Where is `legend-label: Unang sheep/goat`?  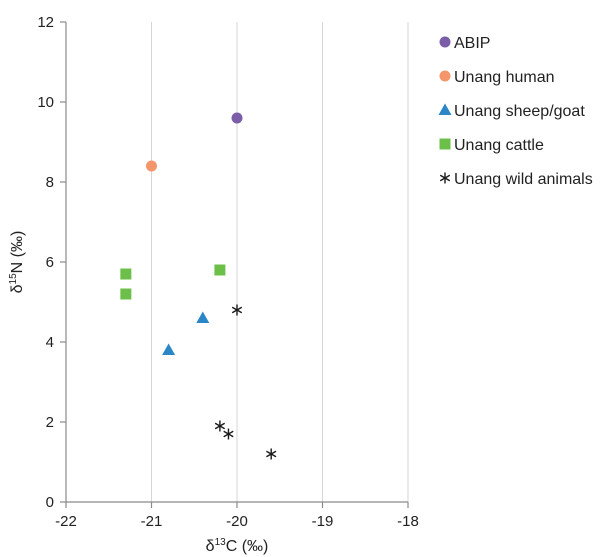
legend-label: Unang sheep/goat is located at coordinates (519, 111).